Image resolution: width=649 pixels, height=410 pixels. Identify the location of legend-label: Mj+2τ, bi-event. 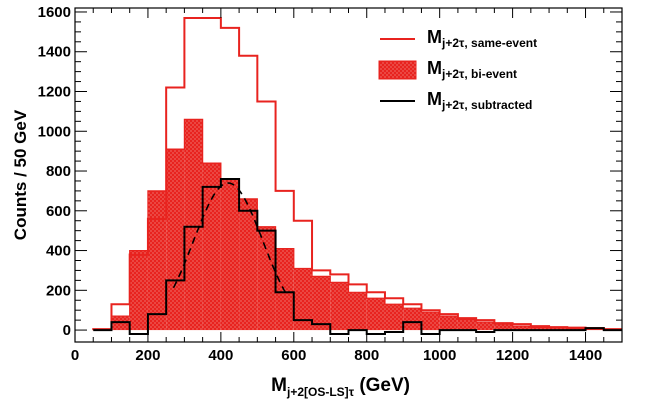
(472, 69).